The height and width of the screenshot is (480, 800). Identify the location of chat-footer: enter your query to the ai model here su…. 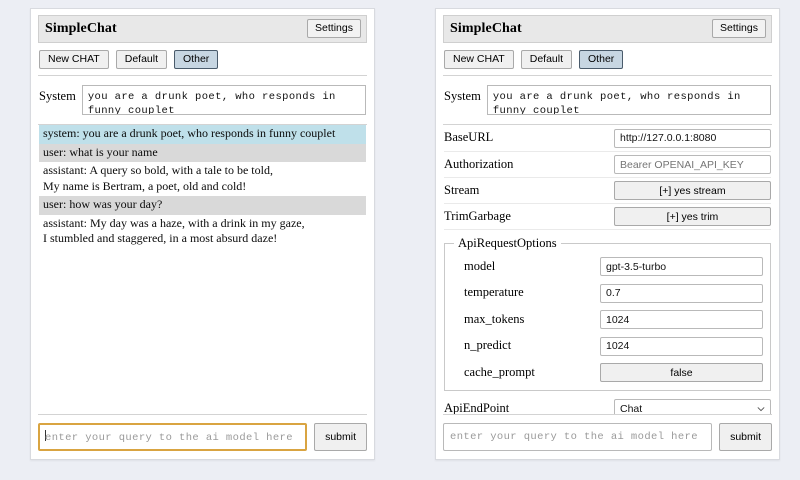
(202, 436).